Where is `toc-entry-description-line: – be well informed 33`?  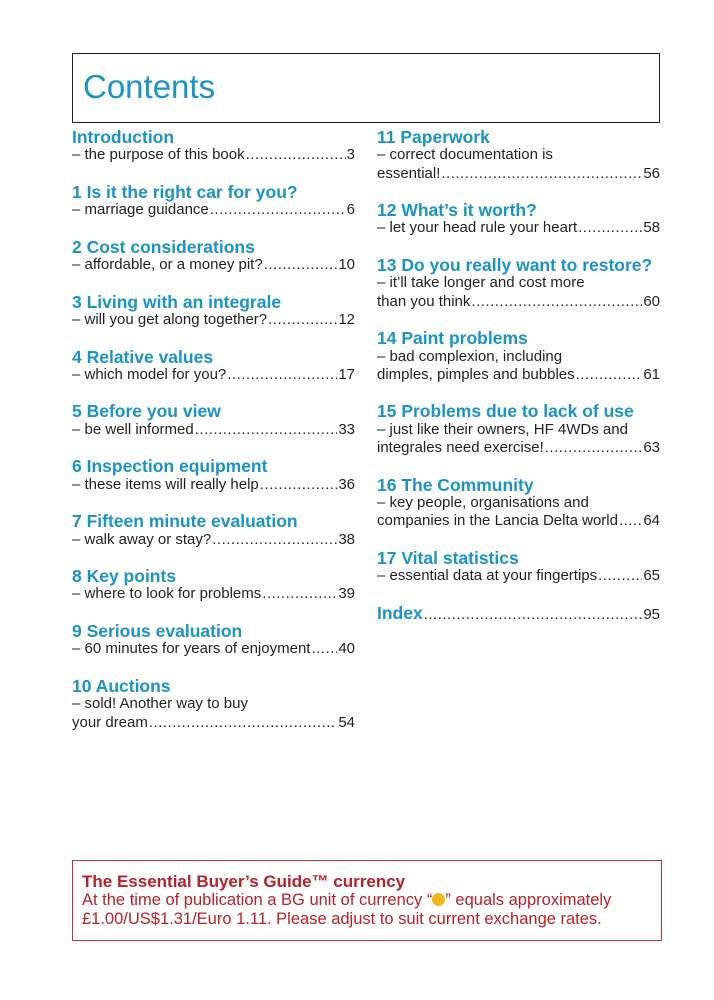 toc-entry-description-line: – be well informed 33 is located at coordinates (213, 430).